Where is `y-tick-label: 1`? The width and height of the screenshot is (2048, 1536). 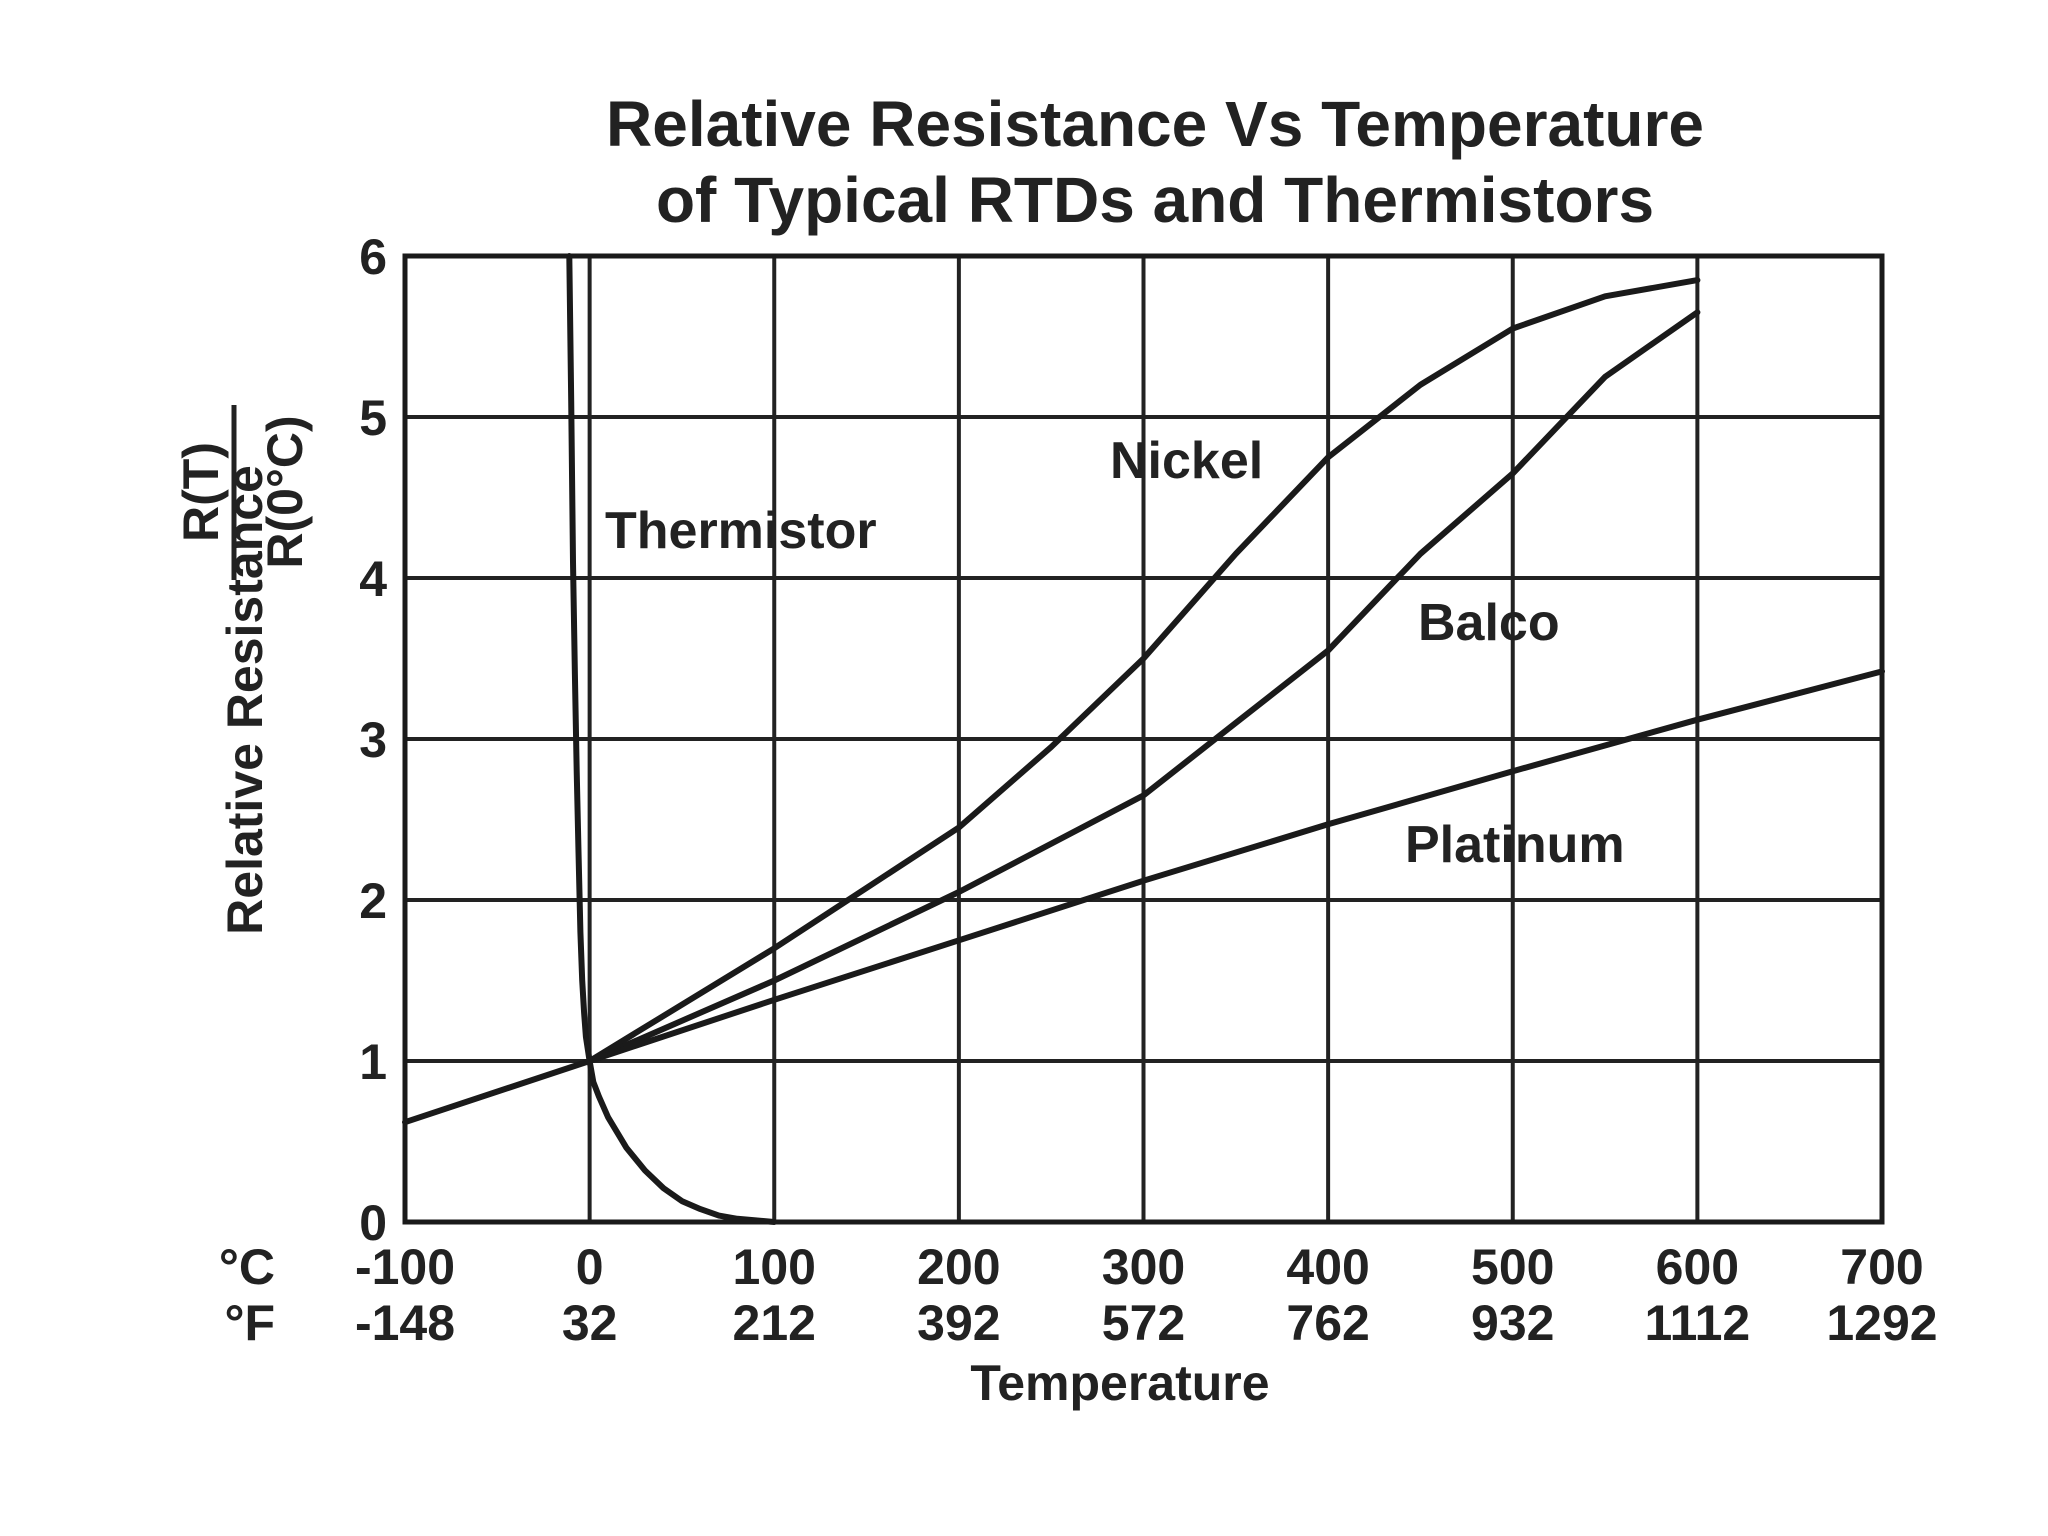
y-tick-label: 1 is located at coordinates (373, 1062).